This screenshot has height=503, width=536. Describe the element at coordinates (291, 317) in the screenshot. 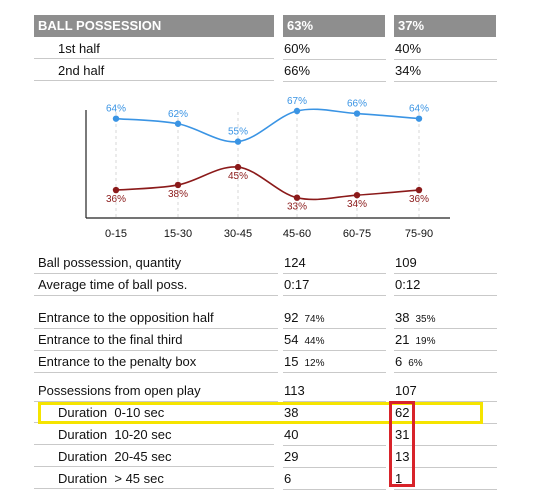

I see `count: 92` at that location.